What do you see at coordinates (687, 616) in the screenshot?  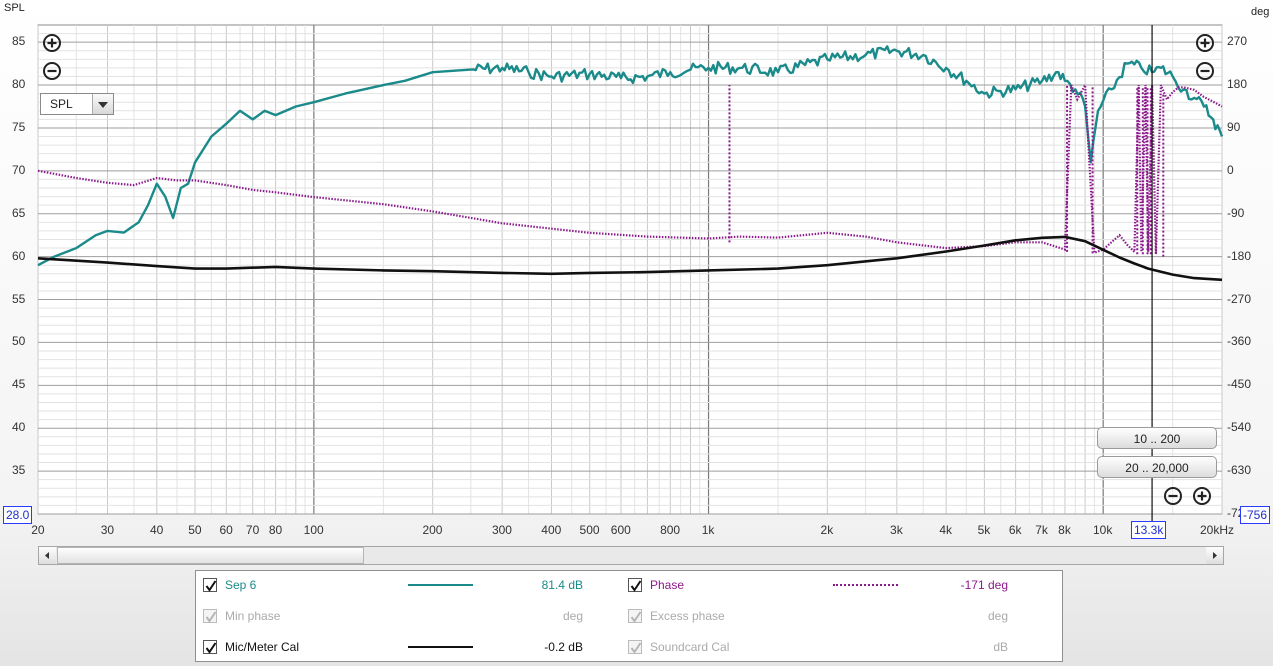 I see `legend-label: Excess phase` at bounding box center [687, 616].